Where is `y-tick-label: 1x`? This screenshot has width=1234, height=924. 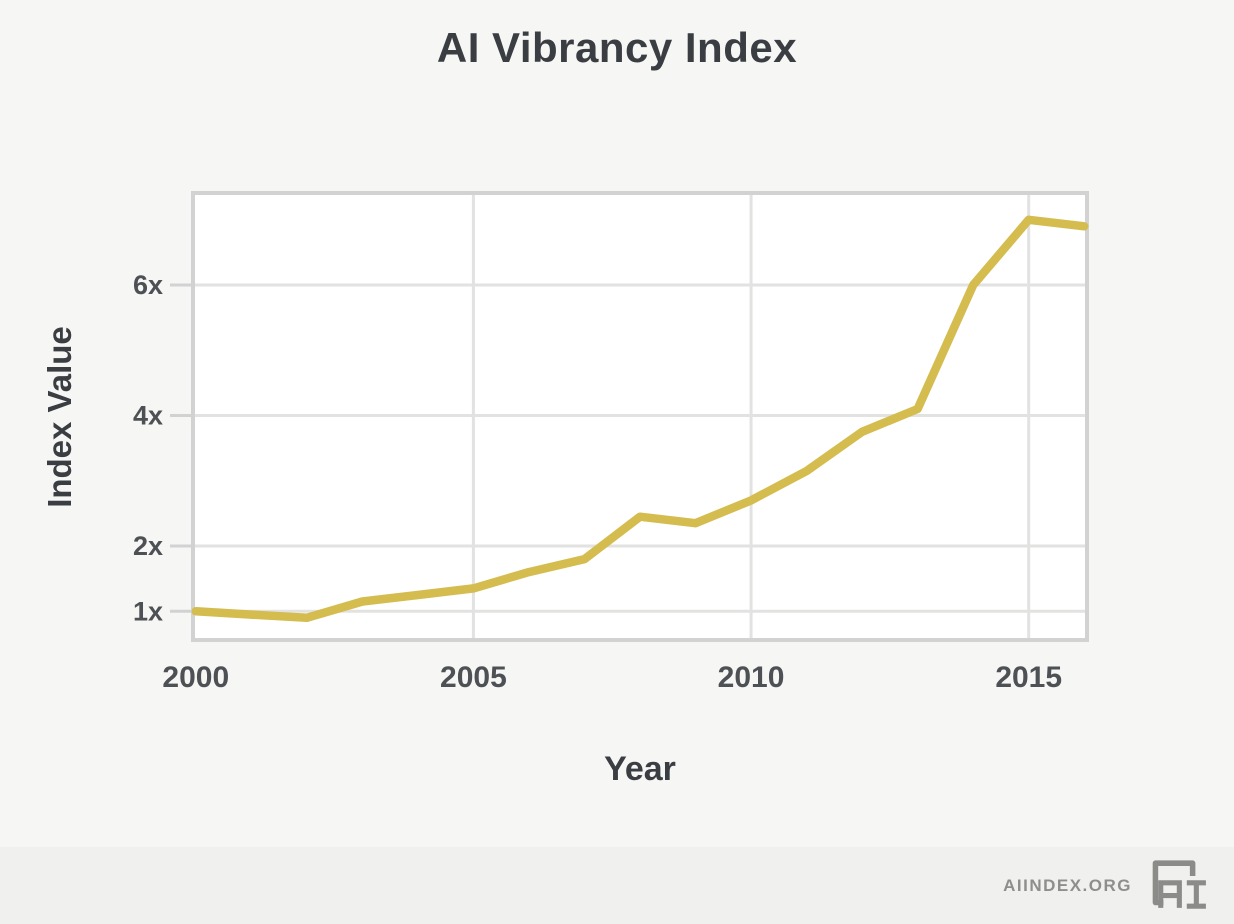 y-tick-label: 1x is located at coordinates (148, 611).